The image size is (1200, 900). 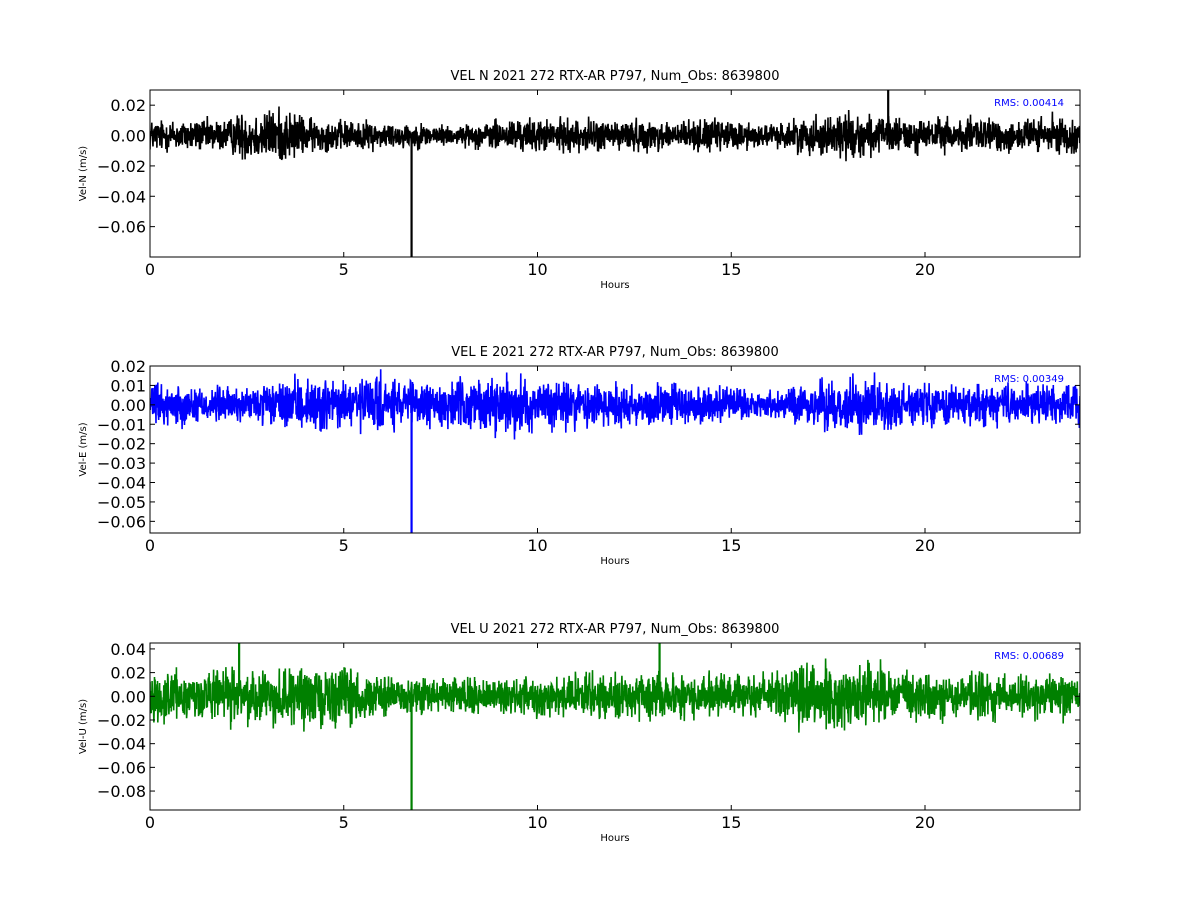 What do you see at coordinates (83, 726) in the screenshot?
I see `y-axis-label: Vel-U (m/s)` at bounding box center [83, 726].